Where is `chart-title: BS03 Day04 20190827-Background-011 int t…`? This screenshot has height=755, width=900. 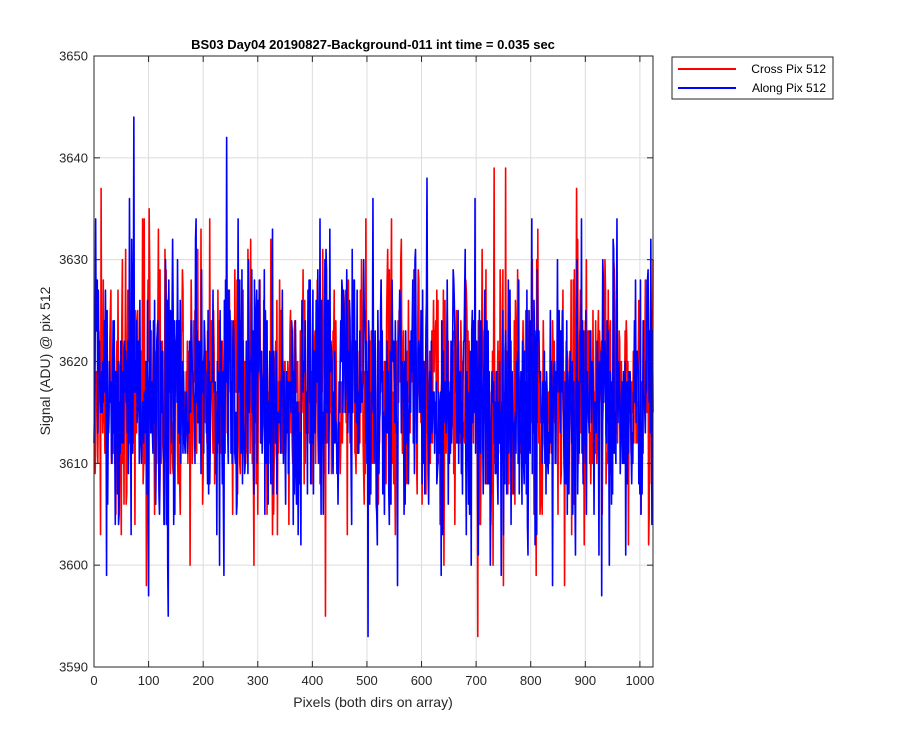 chart-title: BS03 Day04 20190827-Background-011 int t… is located at coordinates (373, 44).